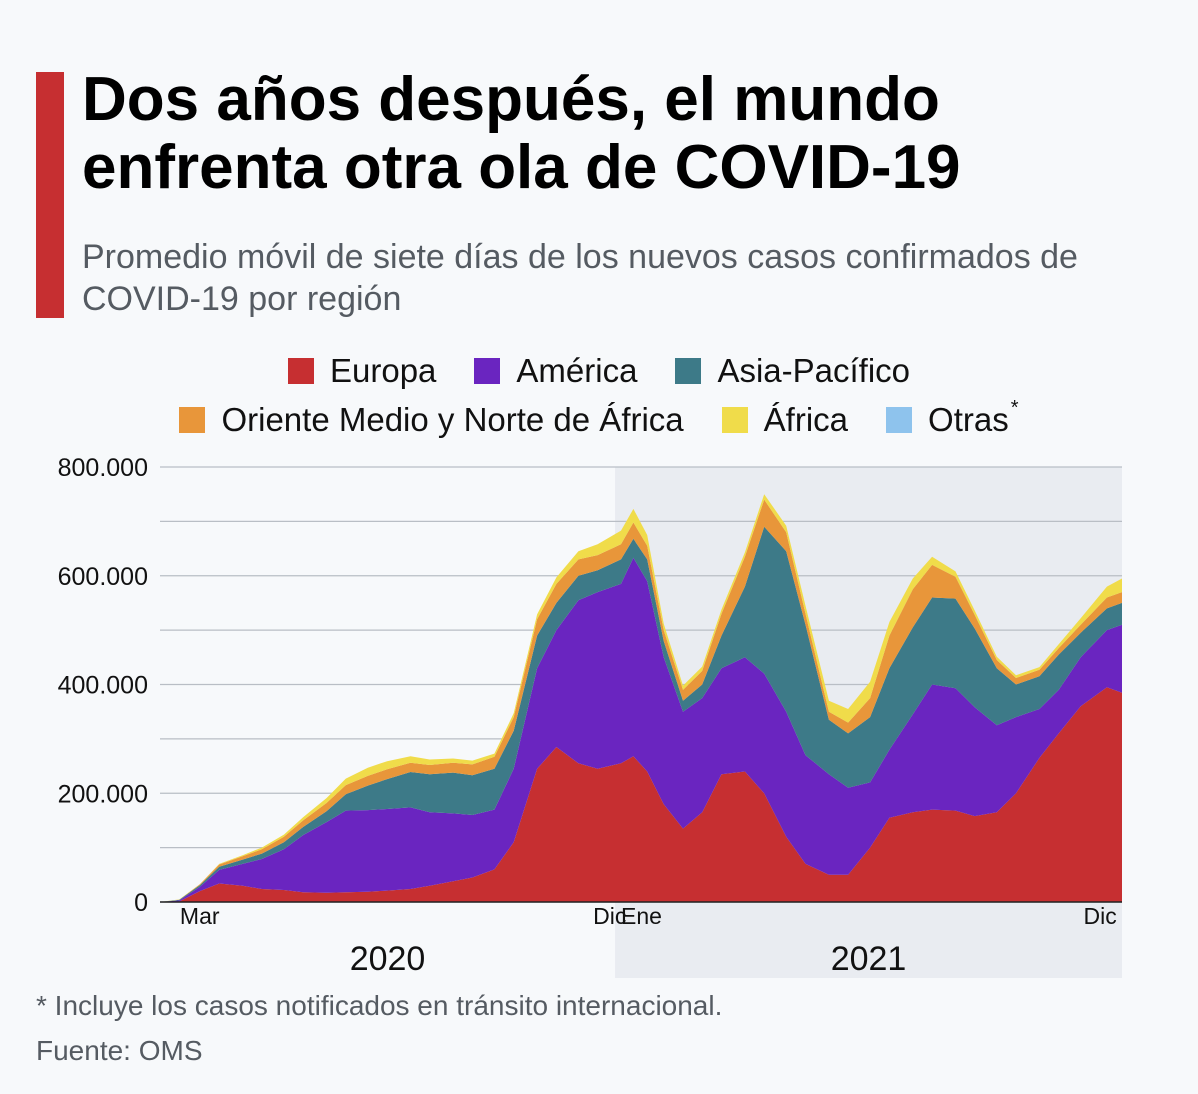  I want to click on legend-item-africa: África, so click(785, 420).